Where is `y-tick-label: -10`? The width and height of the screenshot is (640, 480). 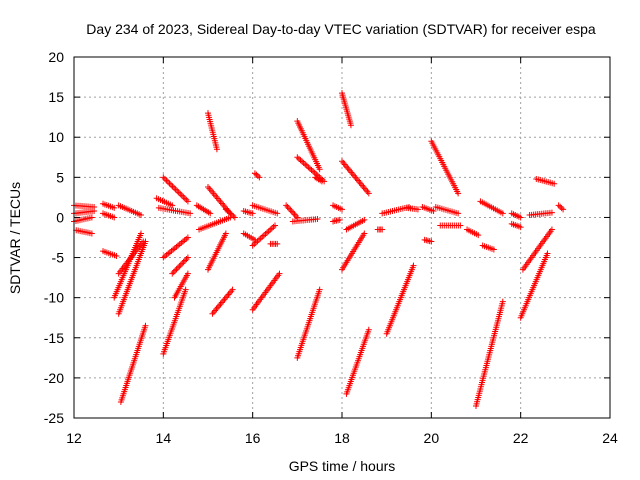 y-tick-label: -10 is located at coordinates (54, 298).